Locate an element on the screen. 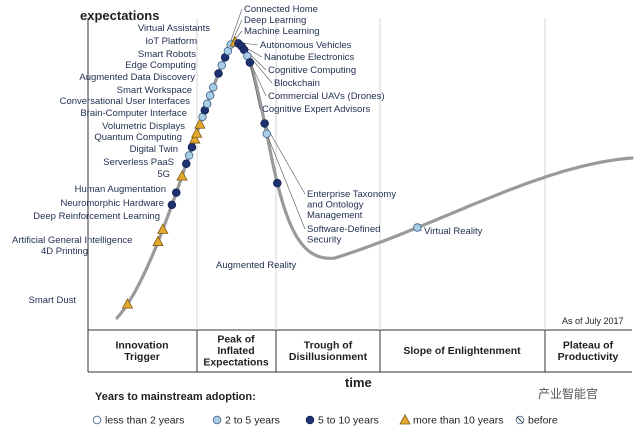 The width and height of the screenshot is (640, 433). legend-title: Years to mainstream adoption: is located at coordinates (175, 397).